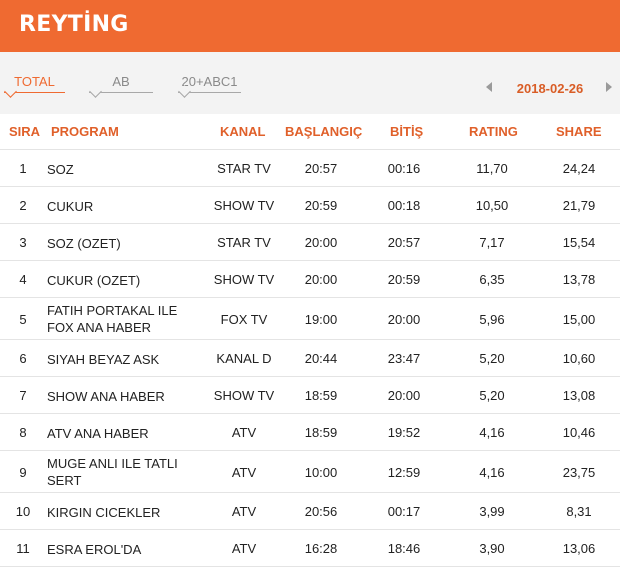  Describe the element at coordinates (579, 511) in the screenshot. I see `share-cell: 8,31` at that location.